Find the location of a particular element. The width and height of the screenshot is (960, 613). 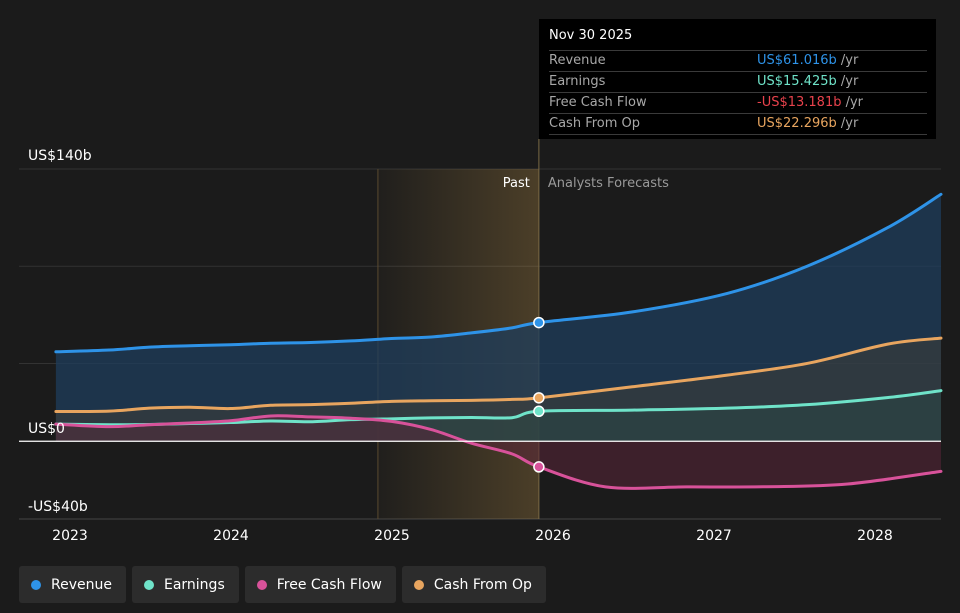

y-tick-label: US$0 is located at coordinates (46, 429).